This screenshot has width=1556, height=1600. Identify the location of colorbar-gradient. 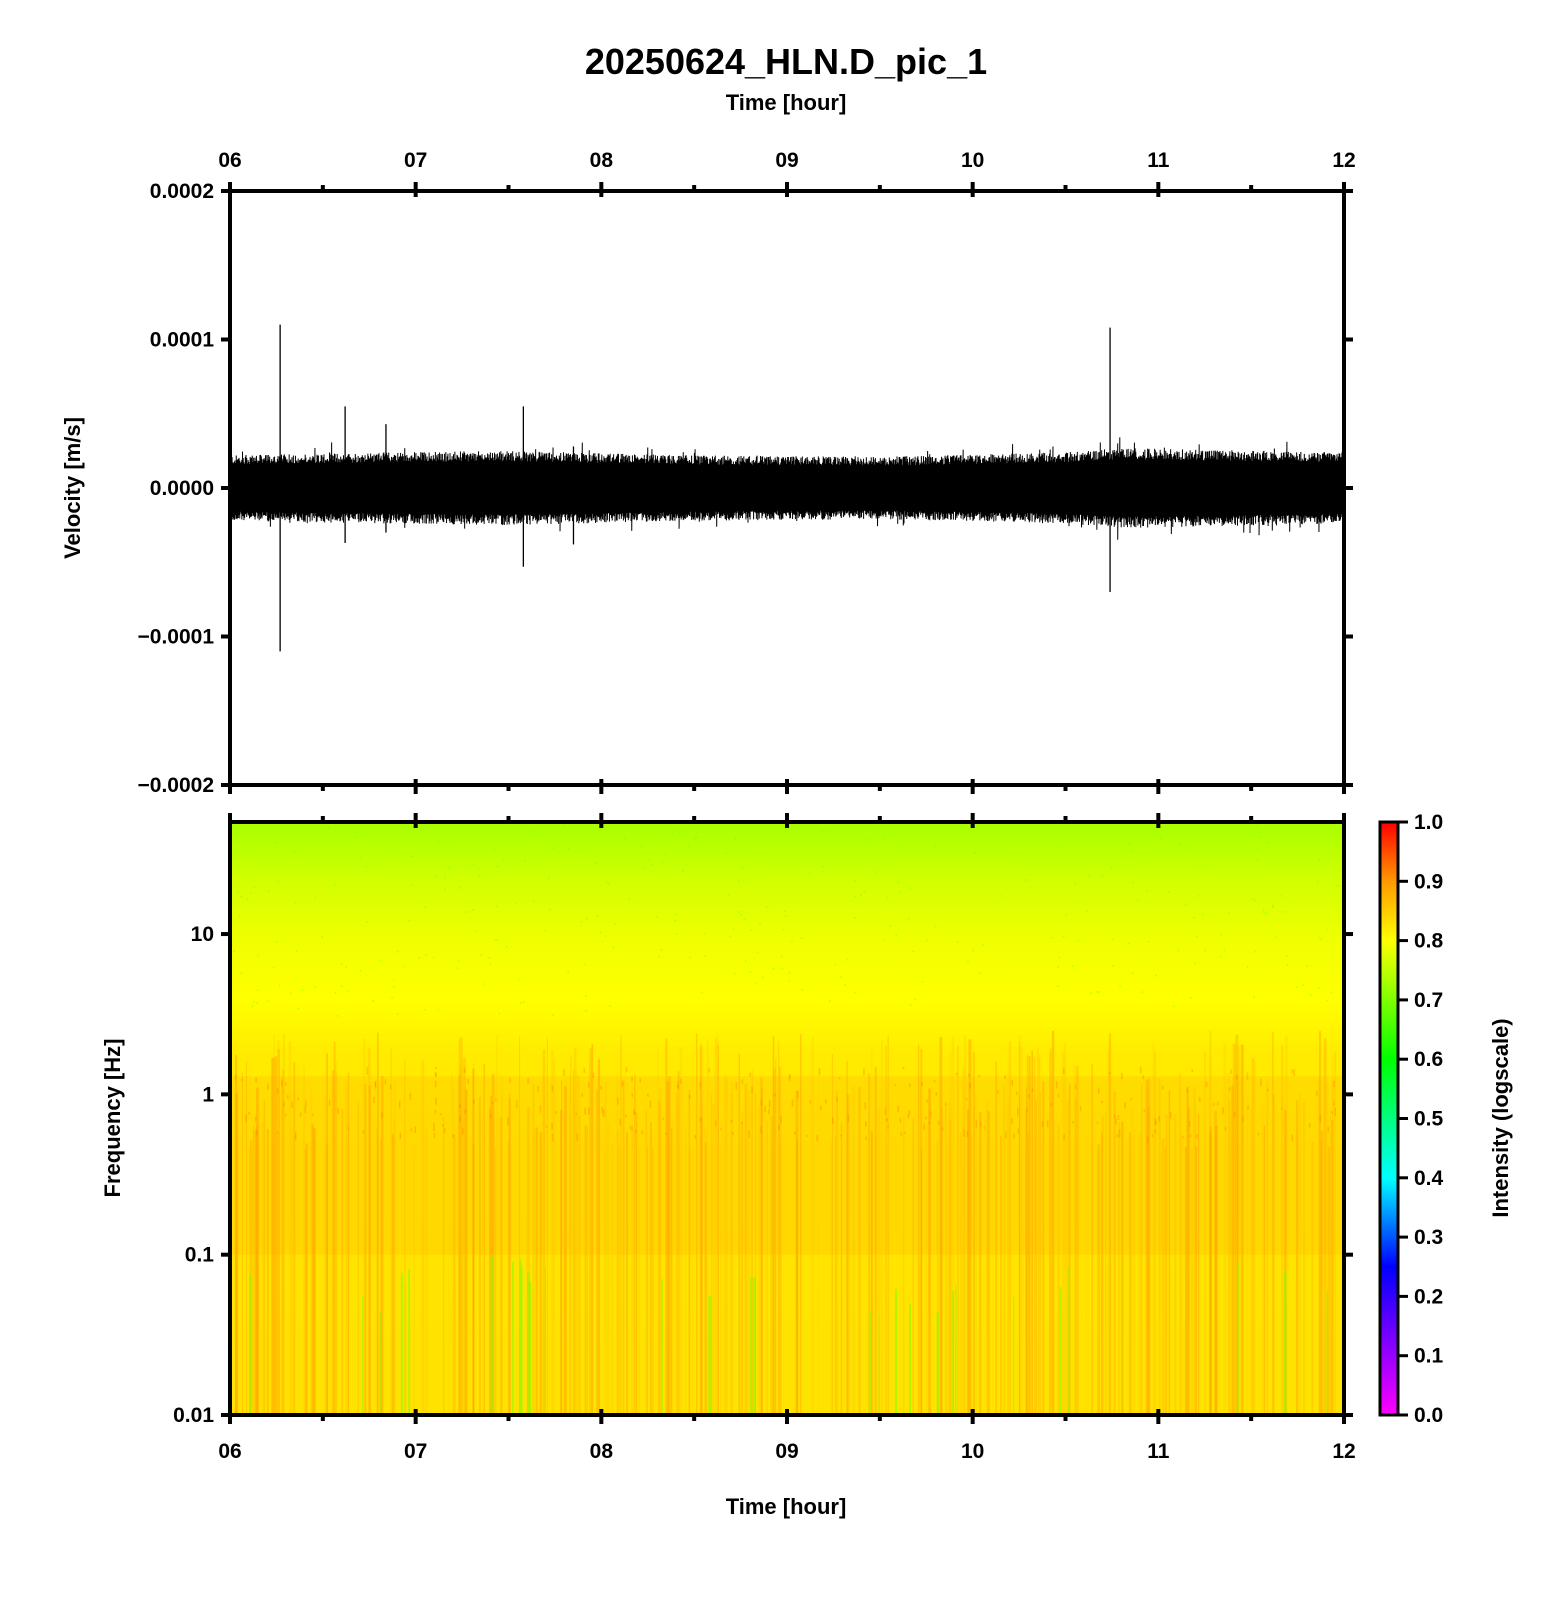
(1389, 1118).